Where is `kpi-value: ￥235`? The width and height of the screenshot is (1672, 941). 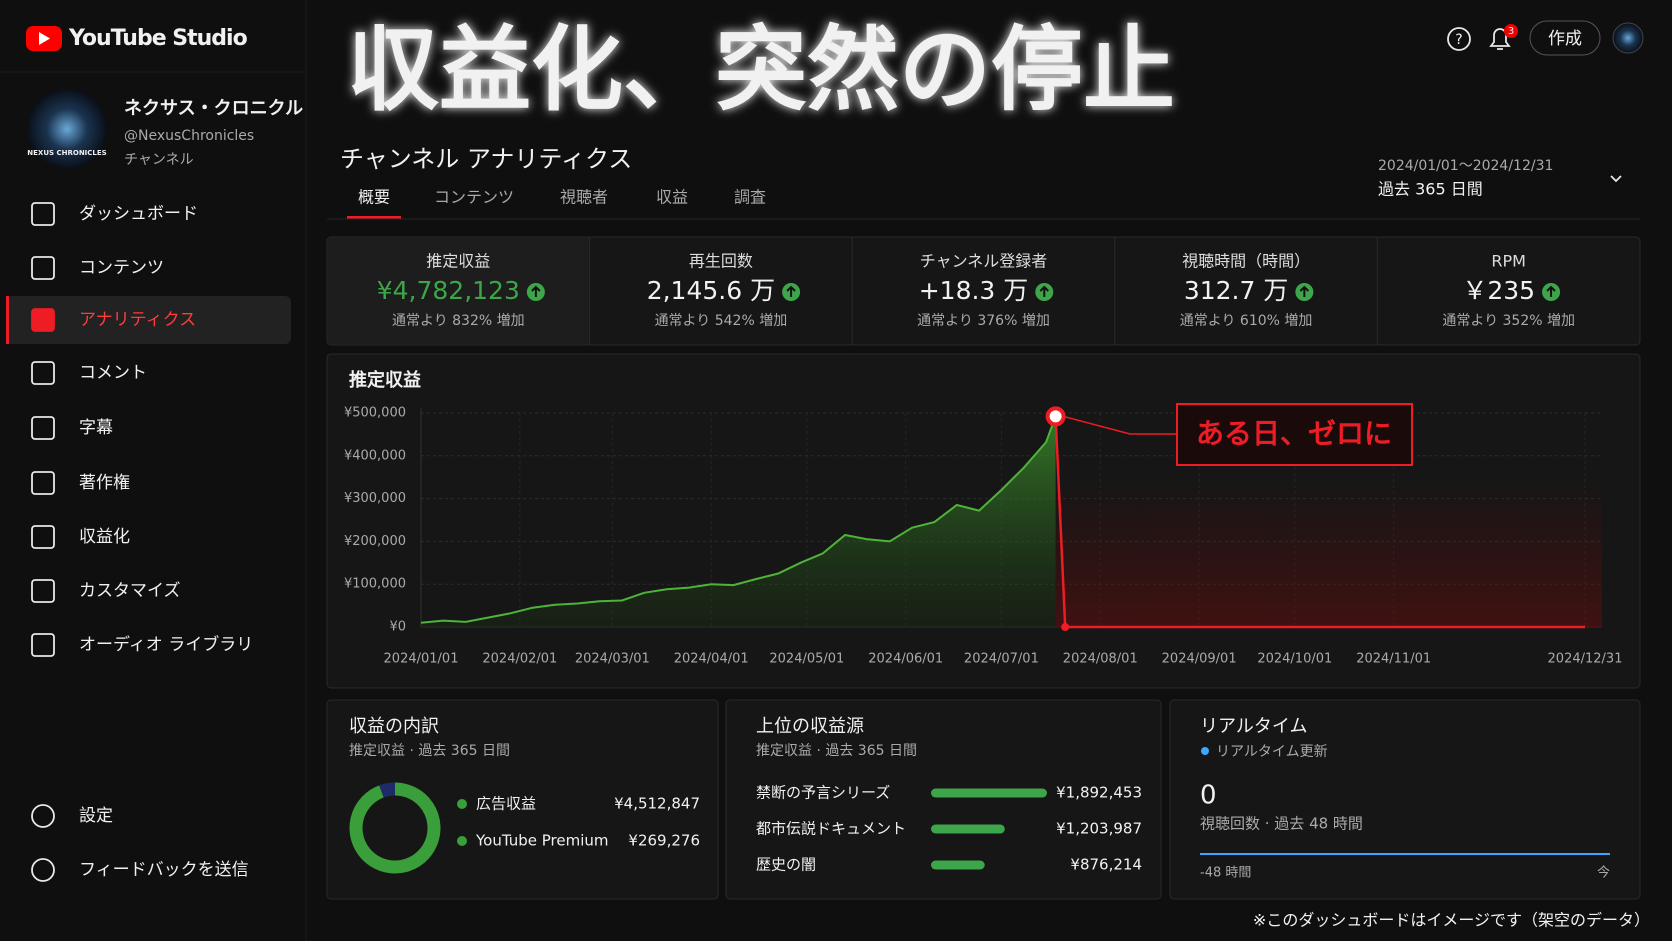 kpi-value: ￥235 is located at coordinates (1498, 290).